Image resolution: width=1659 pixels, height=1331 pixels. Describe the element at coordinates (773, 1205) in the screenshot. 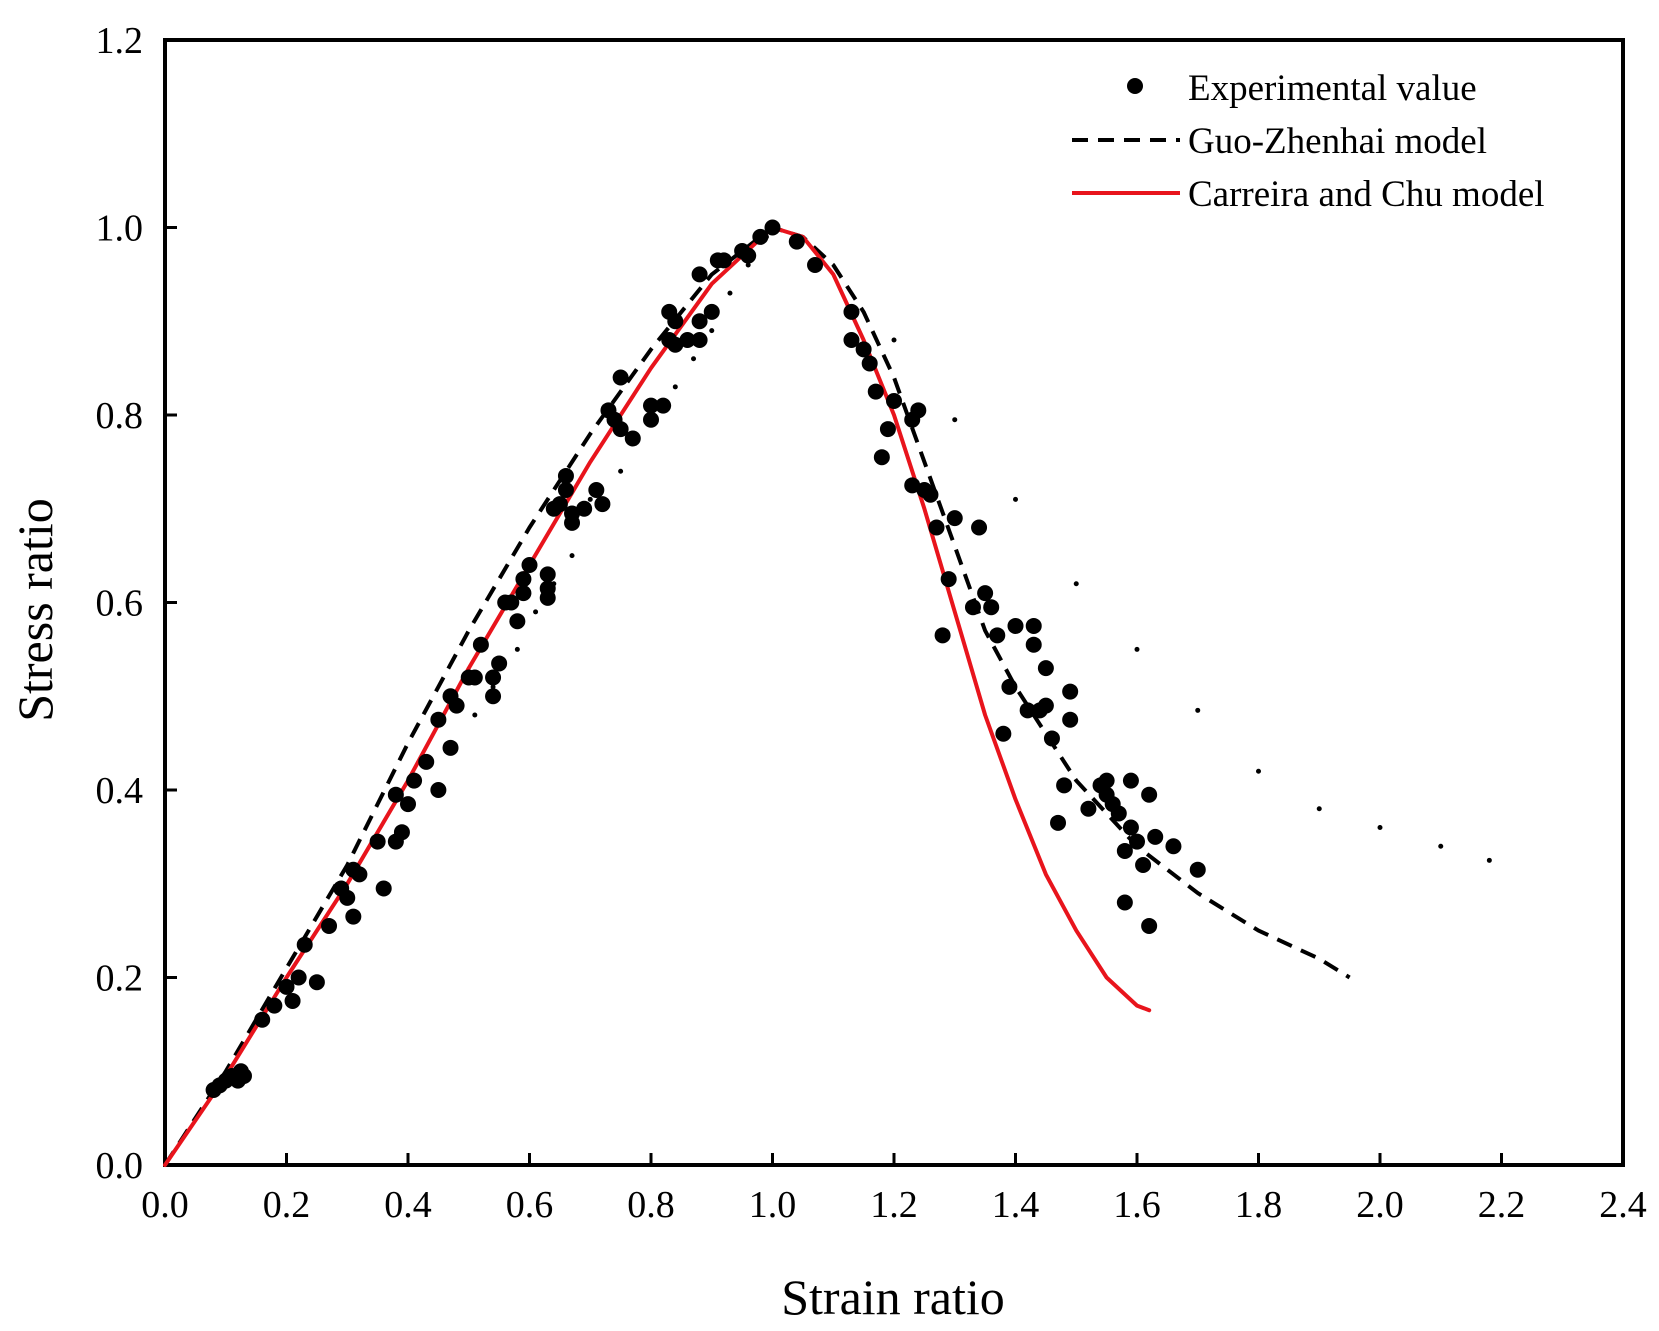

I see `x-tick-label: 1.0` at that location.